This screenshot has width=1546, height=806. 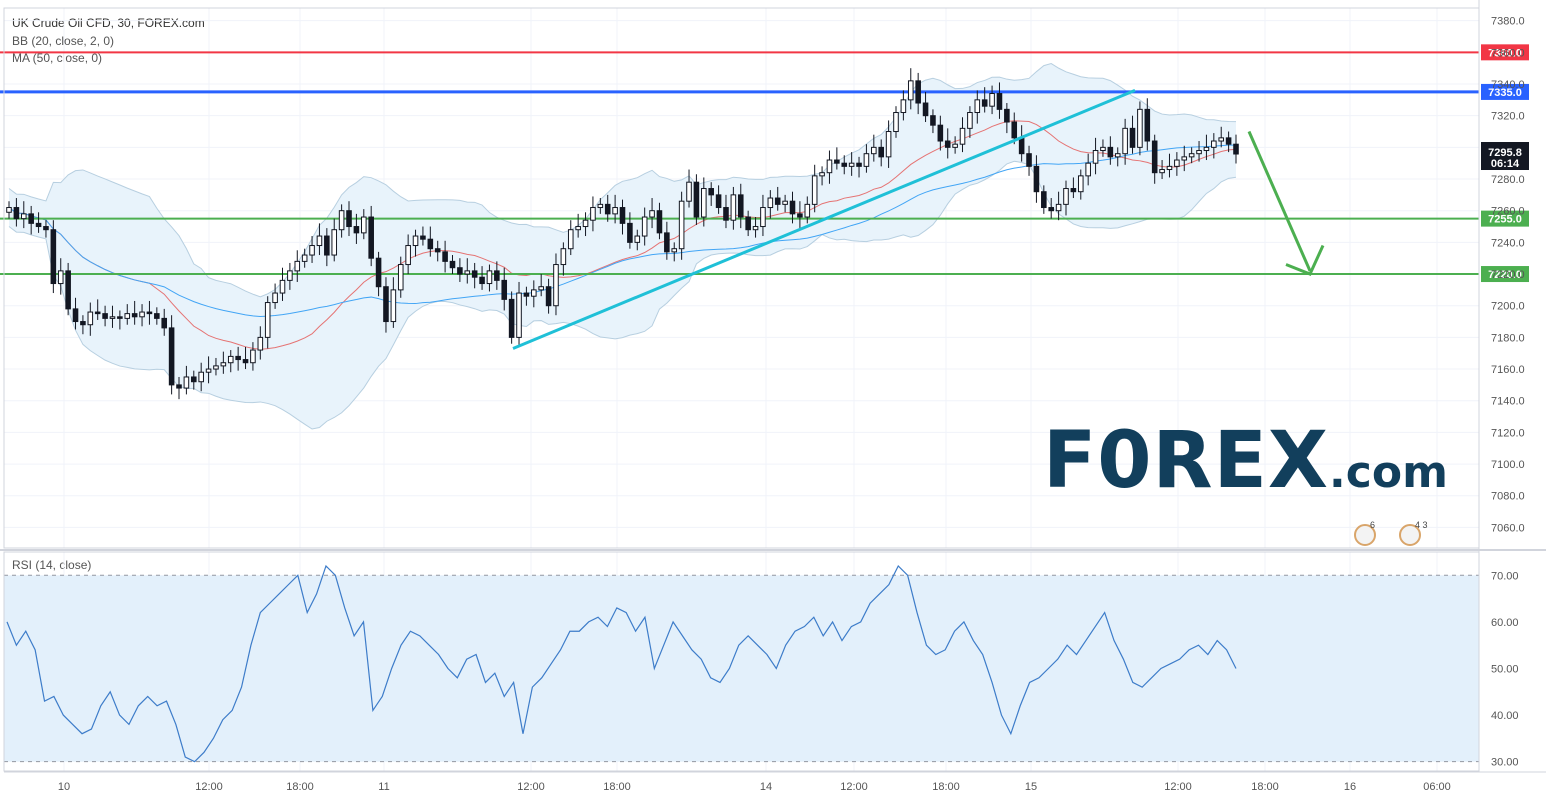 What do you see at coordinates (1508, 402) in the screenshot?
I see `y-tick-label: 7140.0` at bounding box center [1508, 402].